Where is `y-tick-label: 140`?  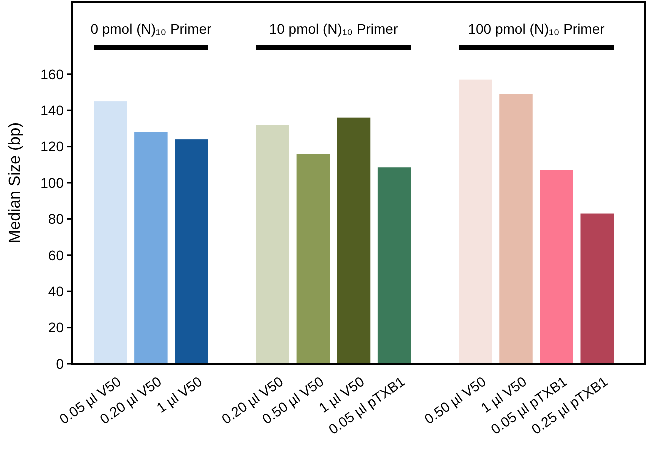
y-tick-label: 140 is located at coordinates (52, 110).